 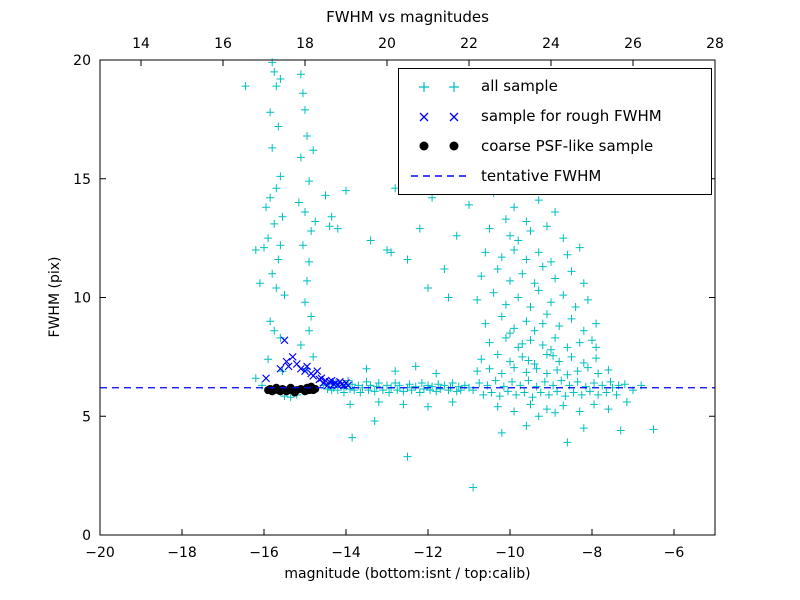 I want to click on y-tick-label: 5, so click(x=86, y=417).